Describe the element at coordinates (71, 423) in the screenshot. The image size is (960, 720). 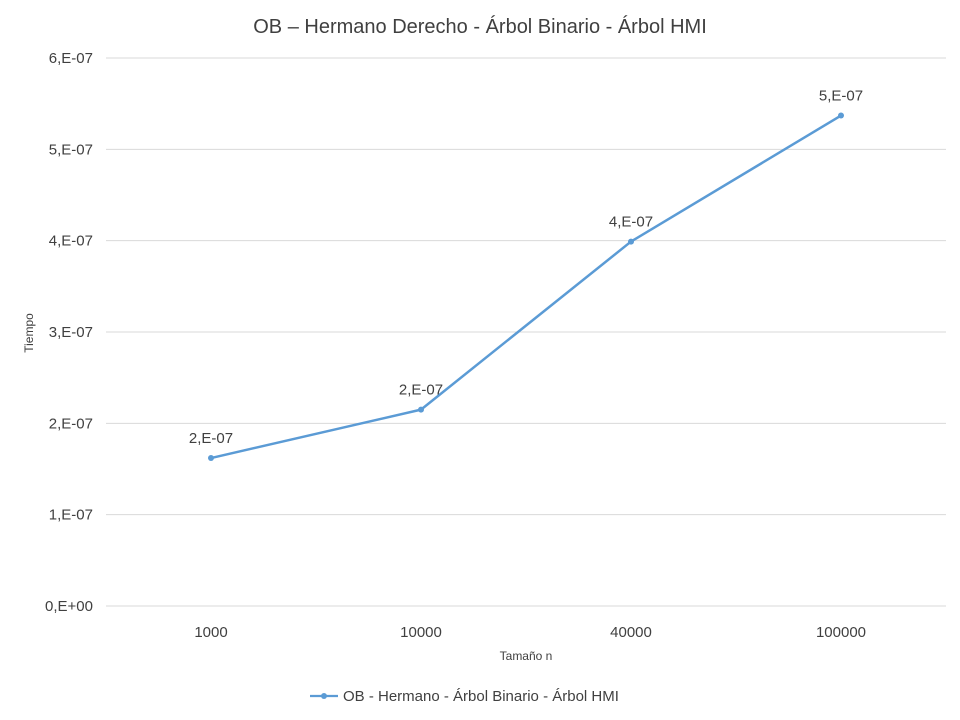
I see `y-tick-label: 2,E-07` at that location.